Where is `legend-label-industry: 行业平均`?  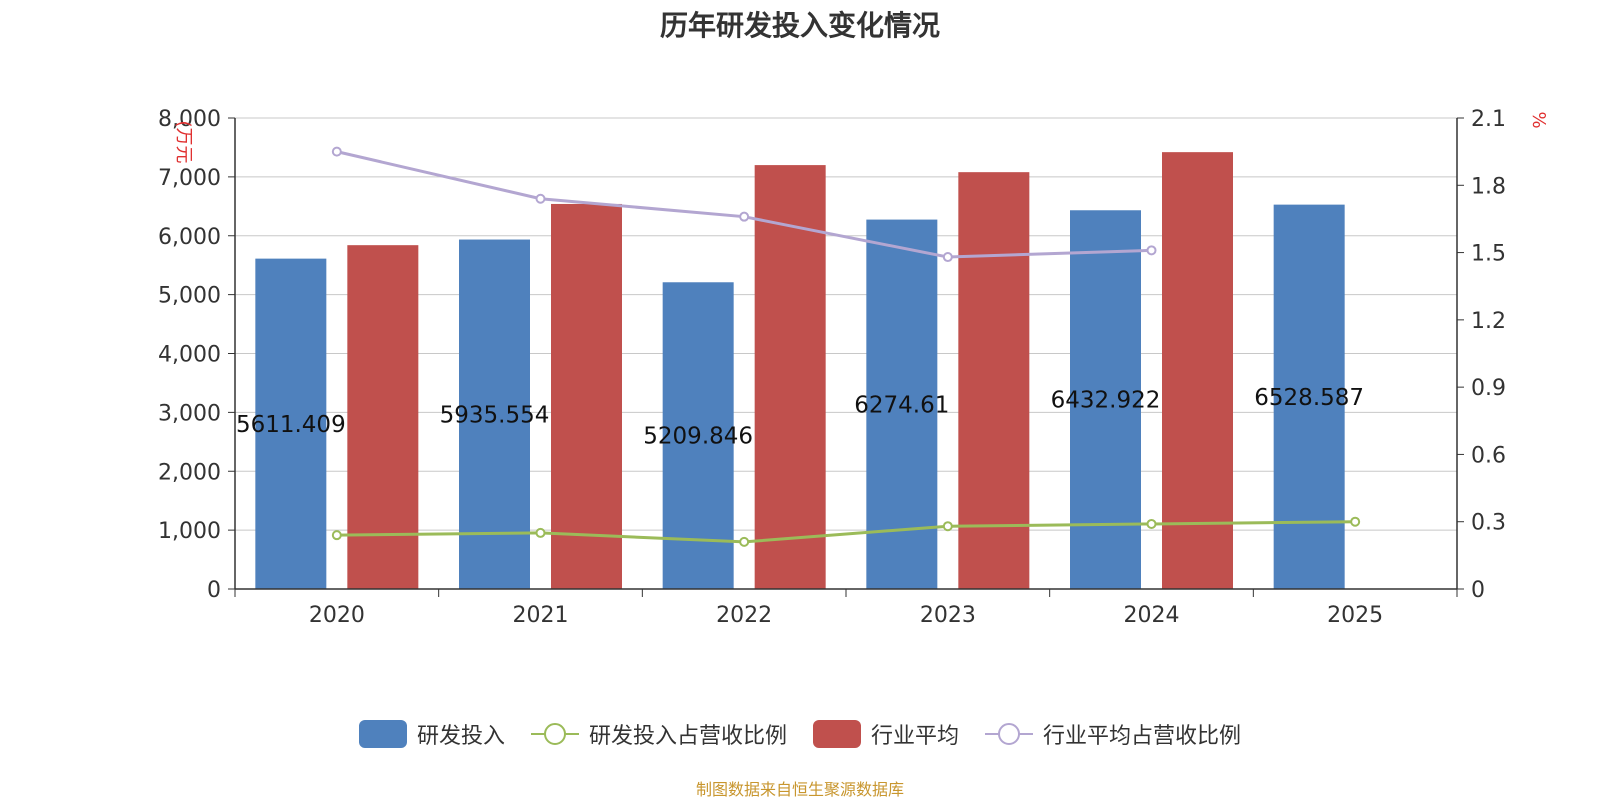 legend-label-industry: 行业平均 is located at coordinates (915, 736).